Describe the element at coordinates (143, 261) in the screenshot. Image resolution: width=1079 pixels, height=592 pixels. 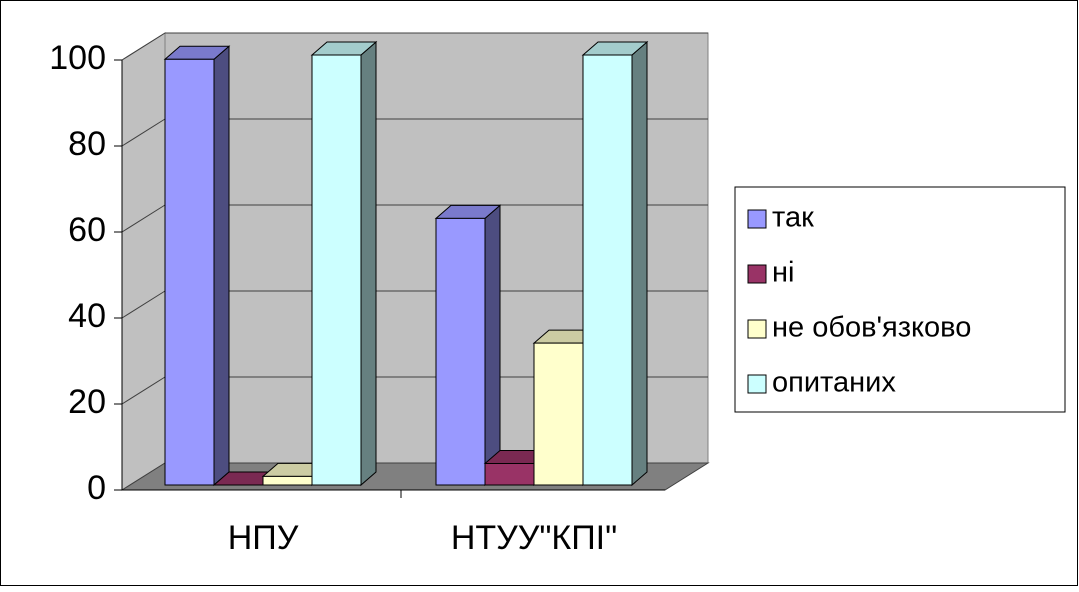
I see `side-wall` at that location.